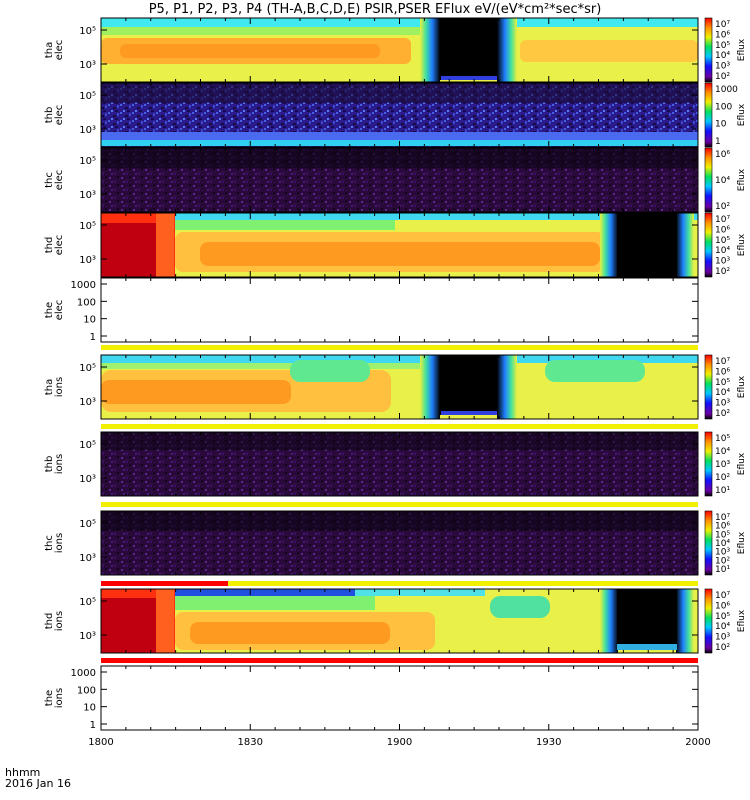 The width and height of the screenshot is (750, 800). What do you see at coordinates (399, 621) in the screenshot?
I see `panel-thd-ions` at bounding box center [399, 621].